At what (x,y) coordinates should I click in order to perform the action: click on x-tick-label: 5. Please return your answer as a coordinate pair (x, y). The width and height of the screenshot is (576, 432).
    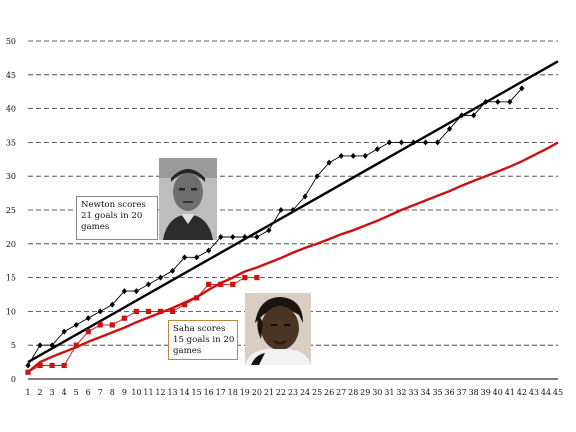
    Looking at the image, I should click on (76, 392).